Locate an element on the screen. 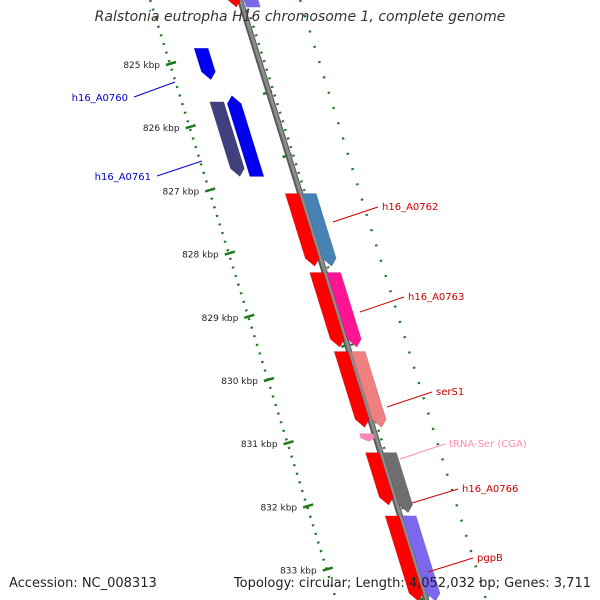 This screenshot has width=600, height=600. feature-label: pgpB is located at coordinates (490, 558).